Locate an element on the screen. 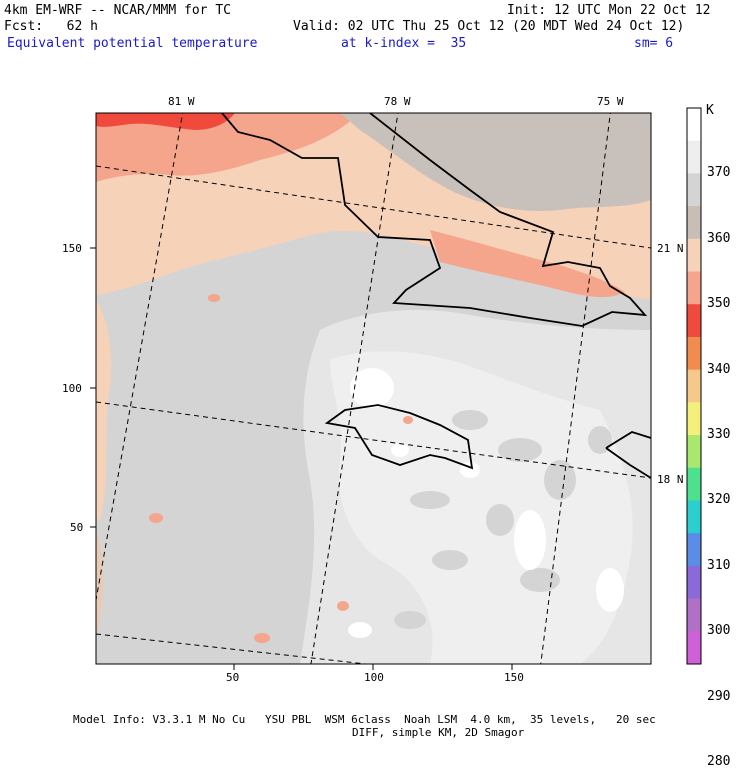 This screenshot has width=740, height=769. lon-label-81w: 81 W is located at coordinates (181, 101).